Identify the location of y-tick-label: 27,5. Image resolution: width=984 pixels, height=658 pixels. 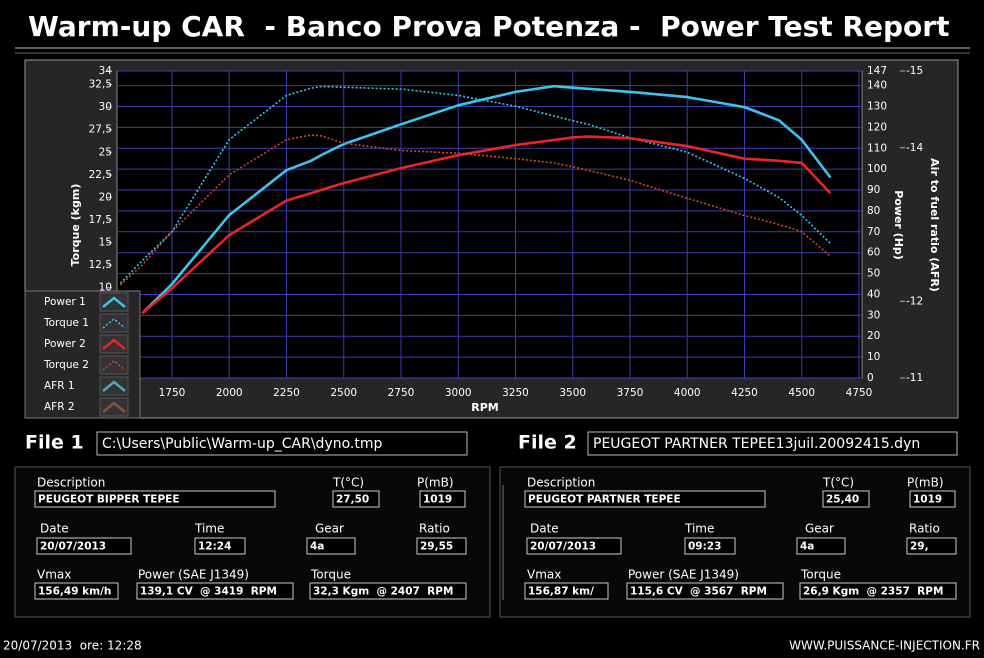
(100, 130).